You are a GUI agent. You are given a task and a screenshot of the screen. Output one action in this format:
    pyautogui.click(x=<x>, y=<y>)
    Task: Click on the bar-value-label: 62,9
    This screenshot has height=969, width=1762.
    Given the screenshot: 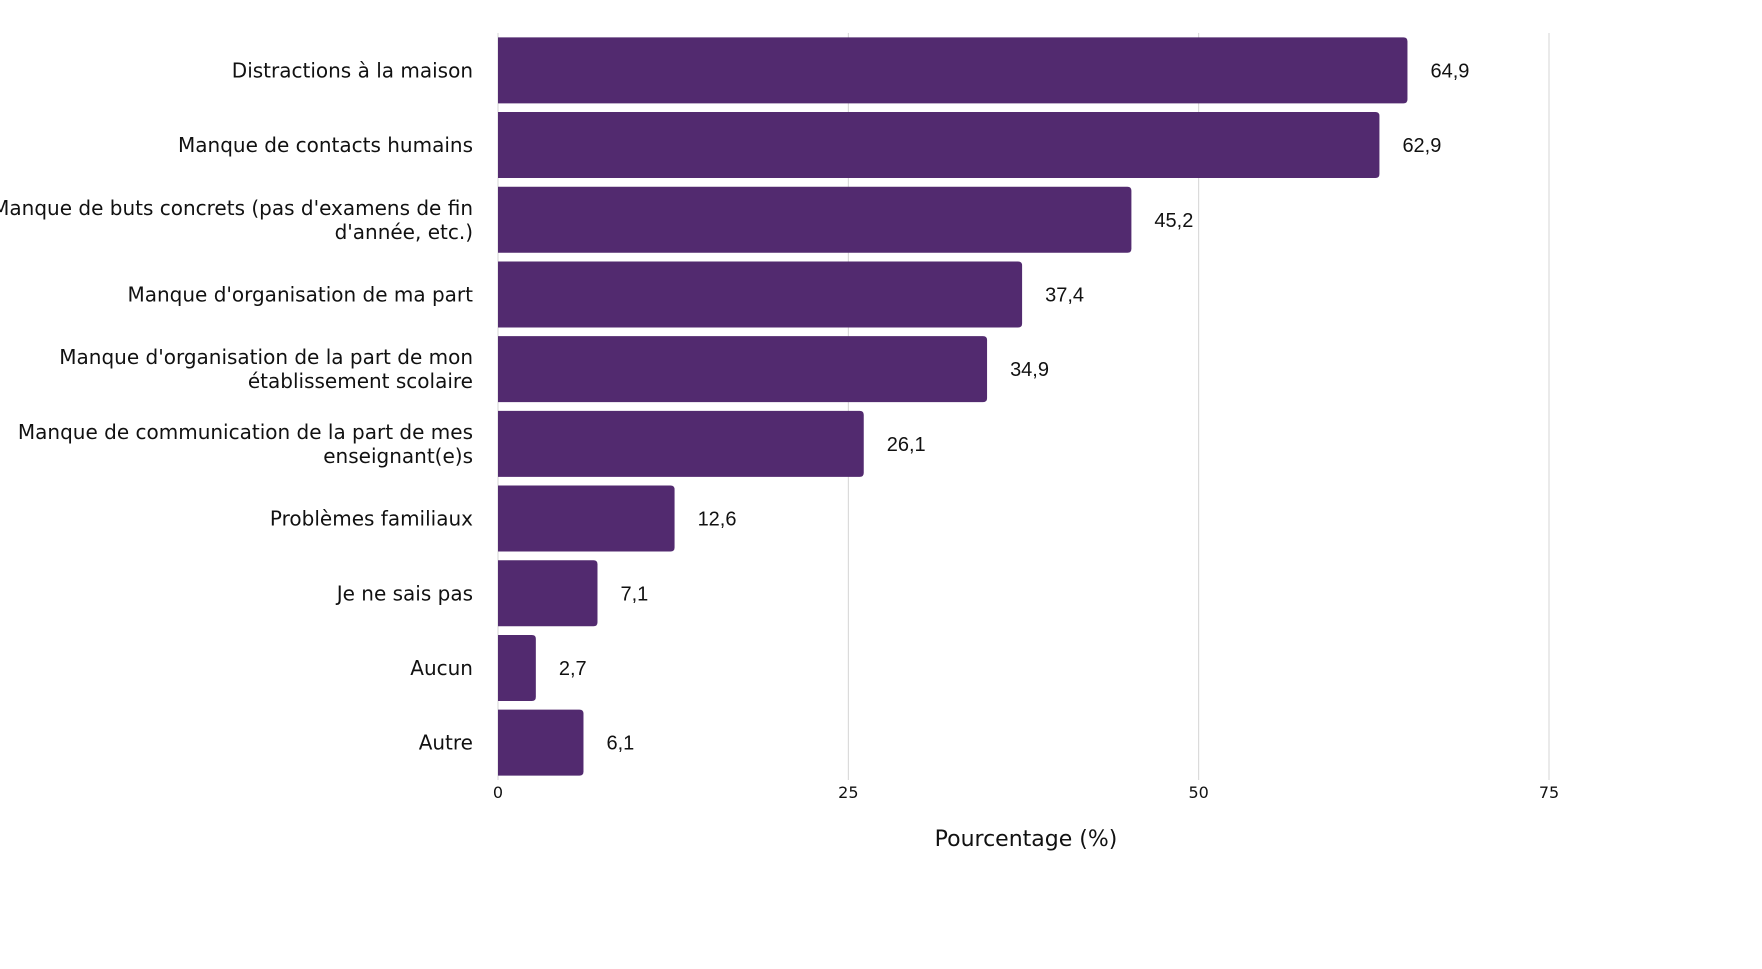 What is the action you would take?
    pyautogui.click(x=1421, y=146)
    